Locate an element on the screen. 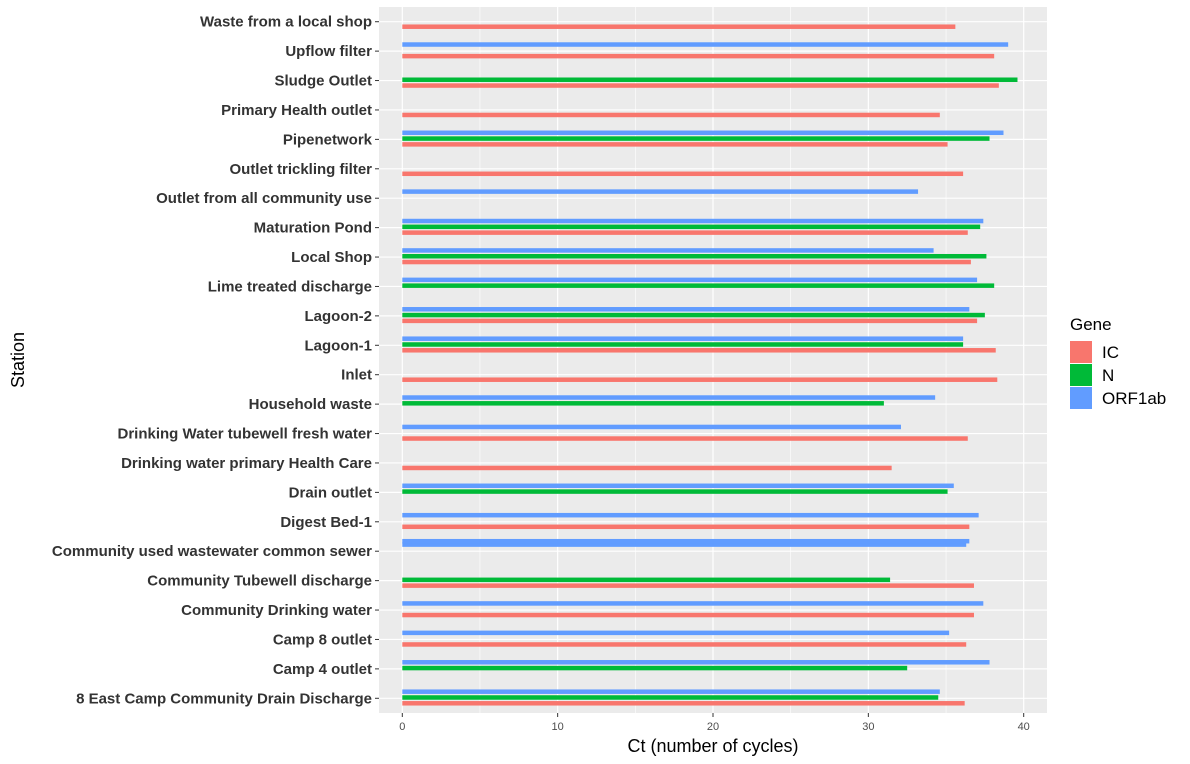  y-tick-label: Community Tubewell discharge is located at coordinates (259, 581).